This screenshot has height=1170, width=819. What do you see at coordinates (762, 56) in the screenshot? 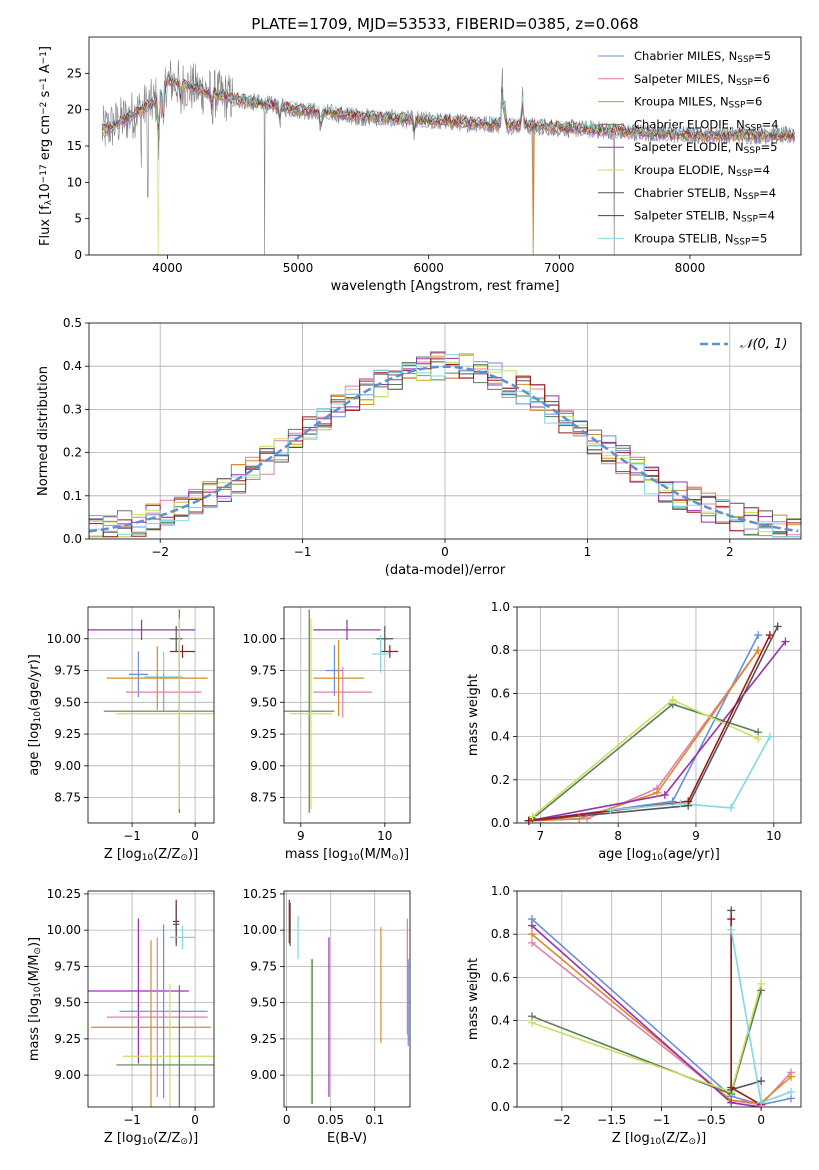
I see `label-part: =5` at bounding box center [762, 56].